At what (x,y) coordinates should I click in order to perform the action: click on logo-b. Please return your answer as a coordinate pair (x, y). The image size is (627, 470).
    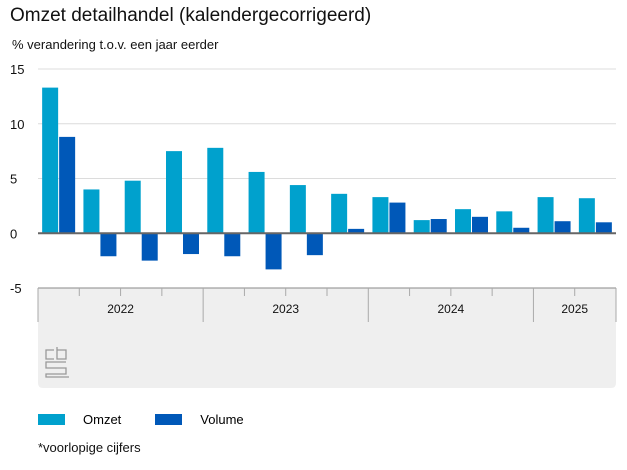
    Looking at the image, I should click on (61, 353).